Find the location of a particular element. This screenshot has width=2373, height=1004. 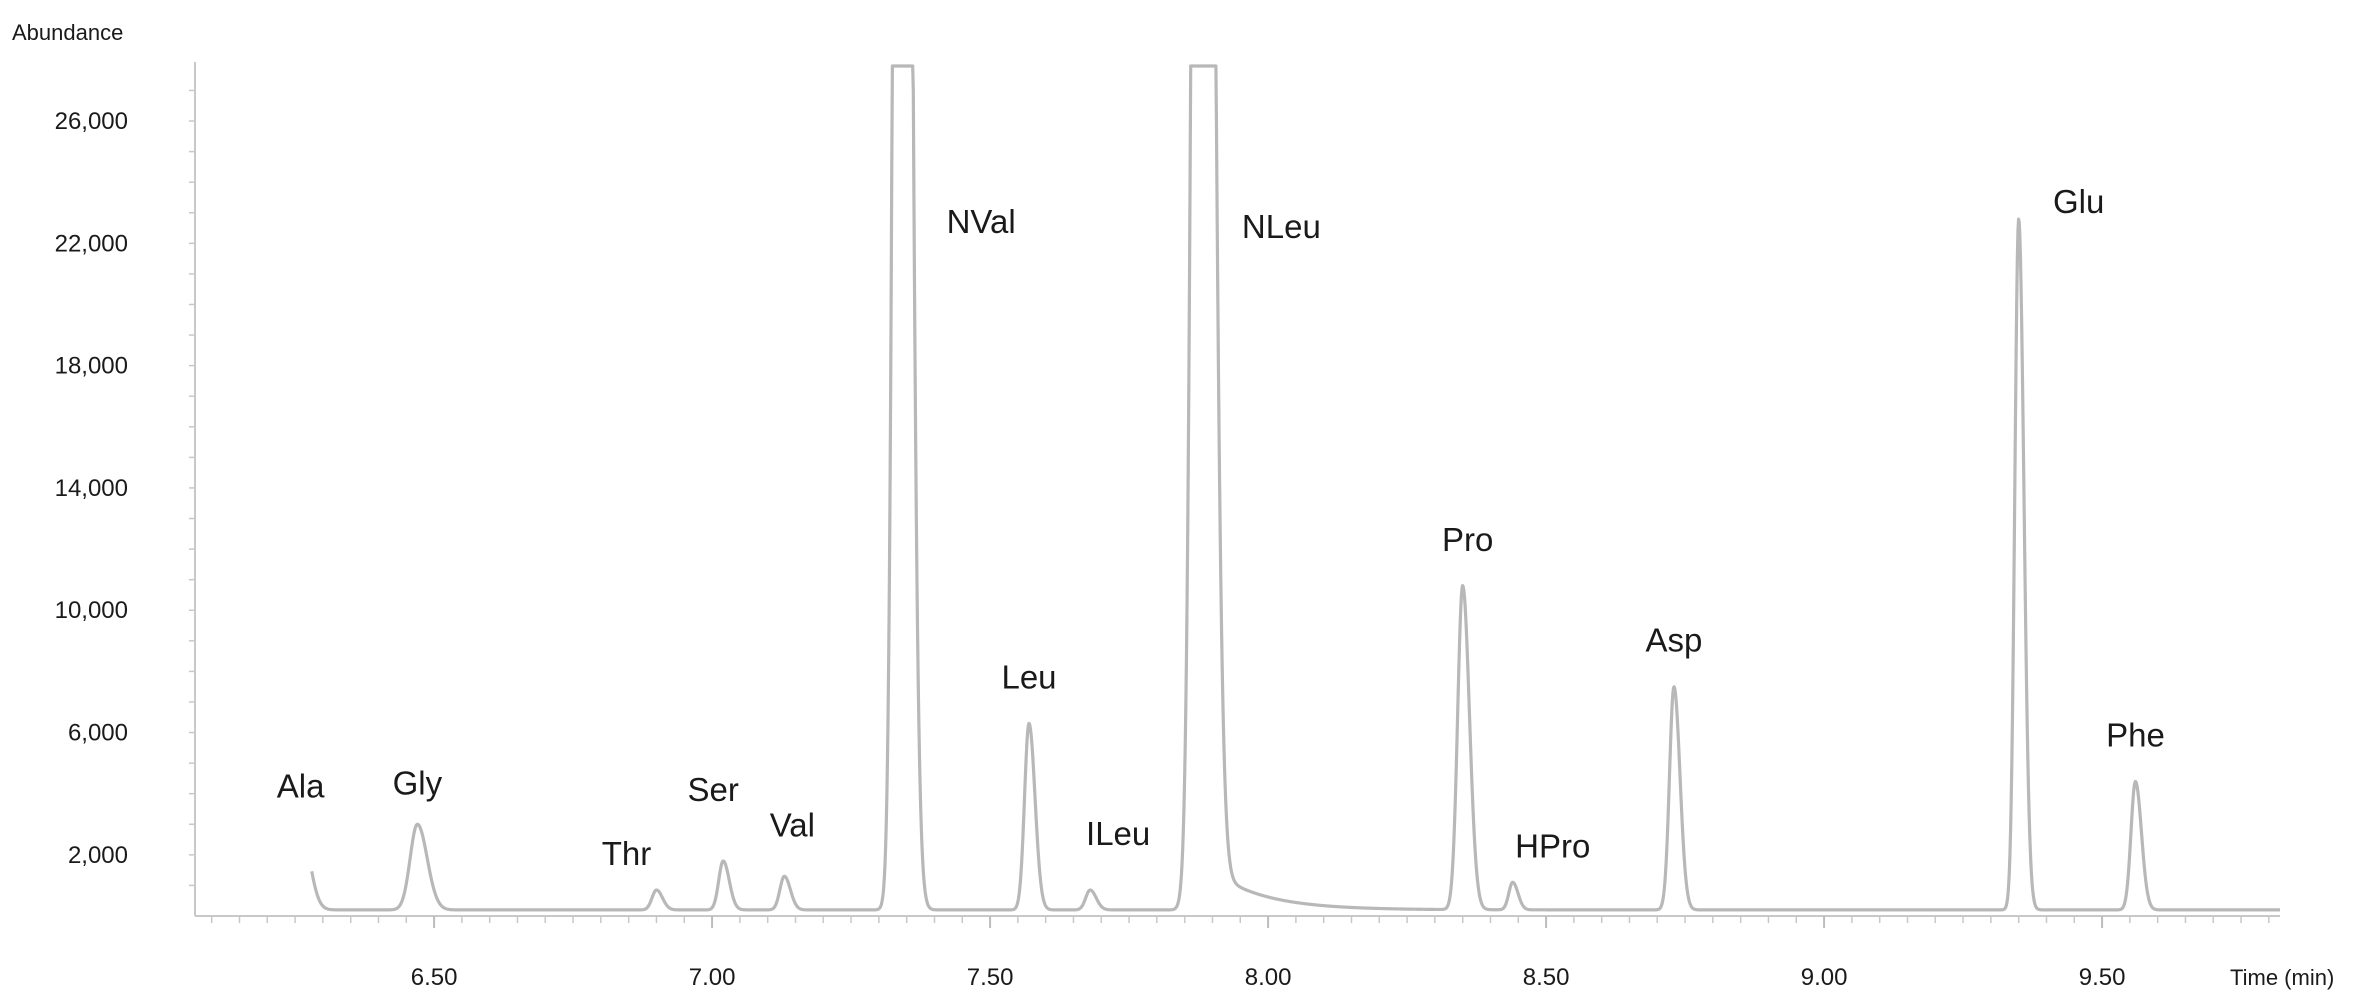

y-tick-label: 22,000 is located at coordinates (91, 243).